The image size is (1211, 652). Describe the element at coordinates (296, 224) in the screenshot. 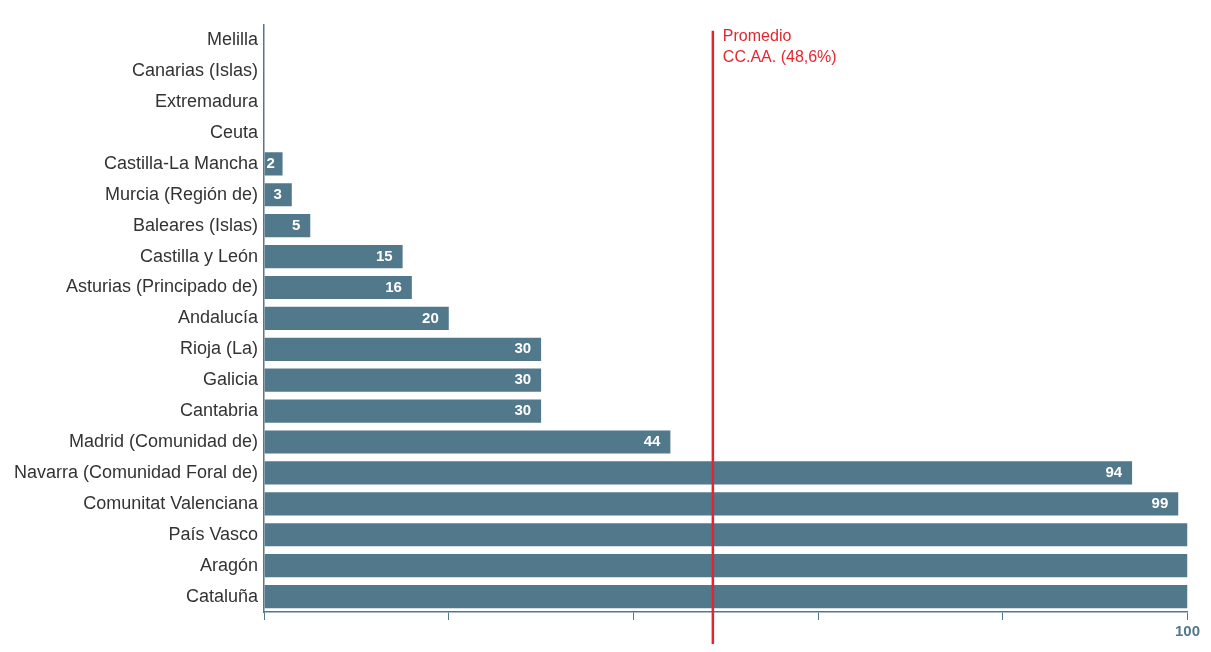

I see `data-label: 5` at that location.